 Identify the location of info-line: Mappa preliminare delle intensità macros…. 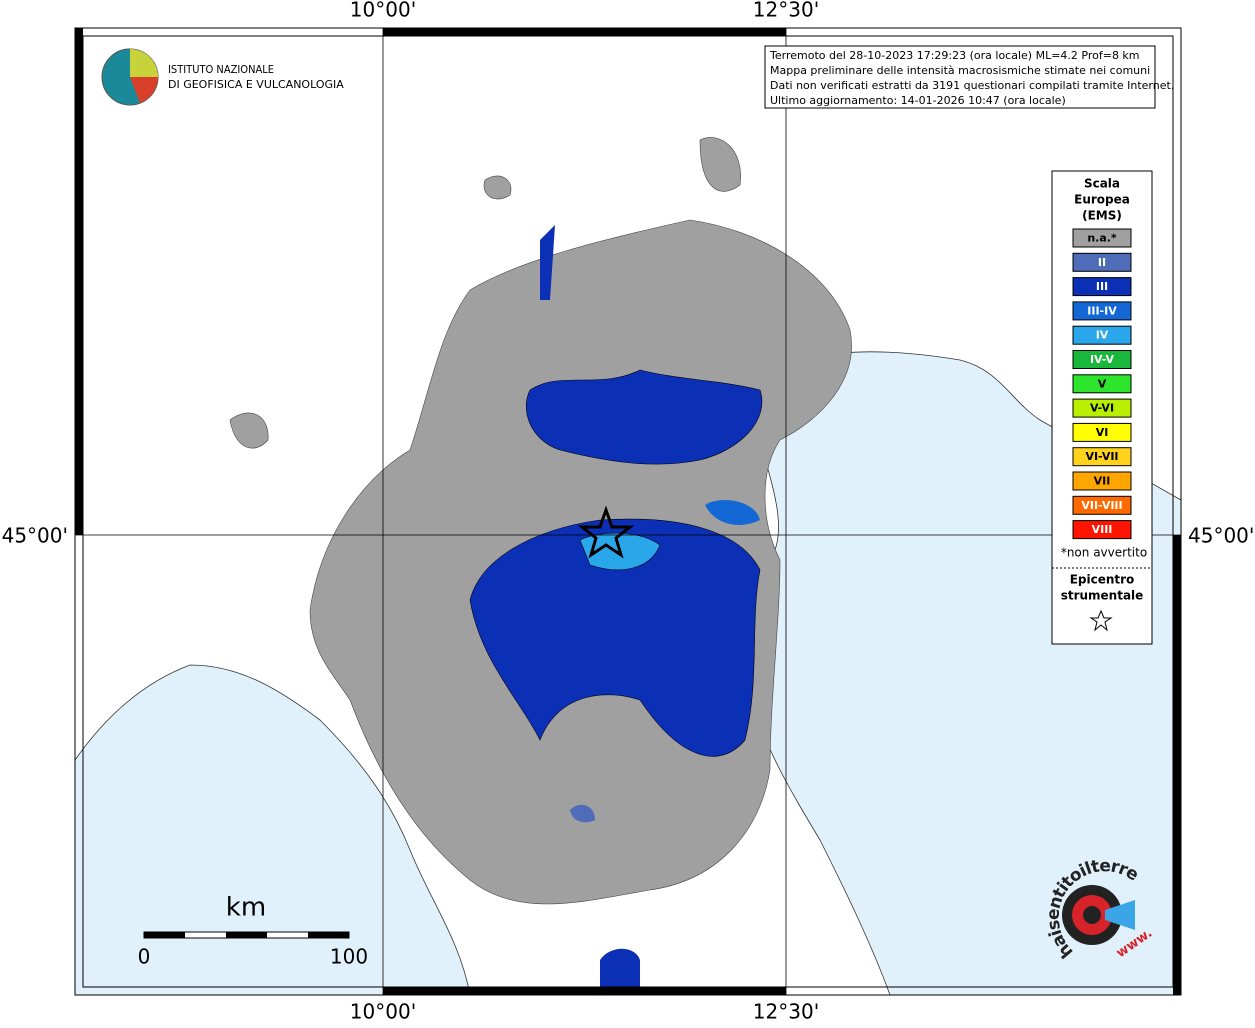
(960, 70).